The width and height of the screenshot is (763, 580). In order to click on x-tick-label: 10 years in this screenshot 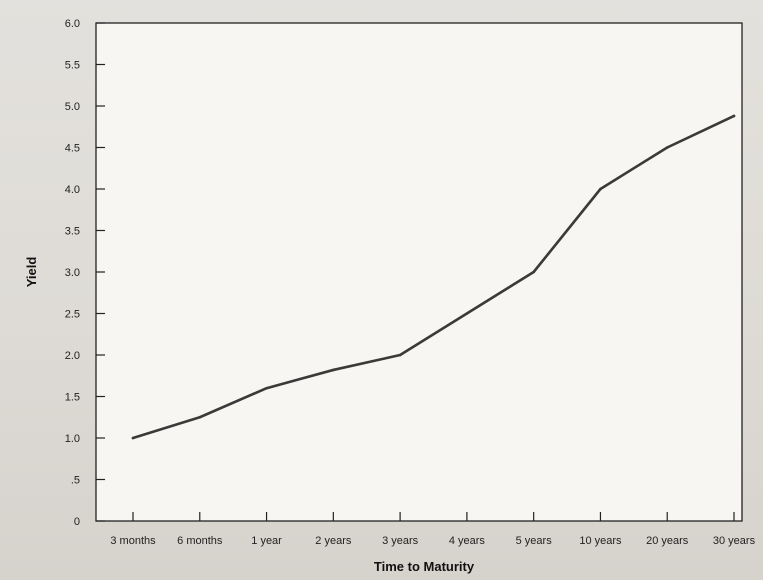, I will do `click(600, 541)`.